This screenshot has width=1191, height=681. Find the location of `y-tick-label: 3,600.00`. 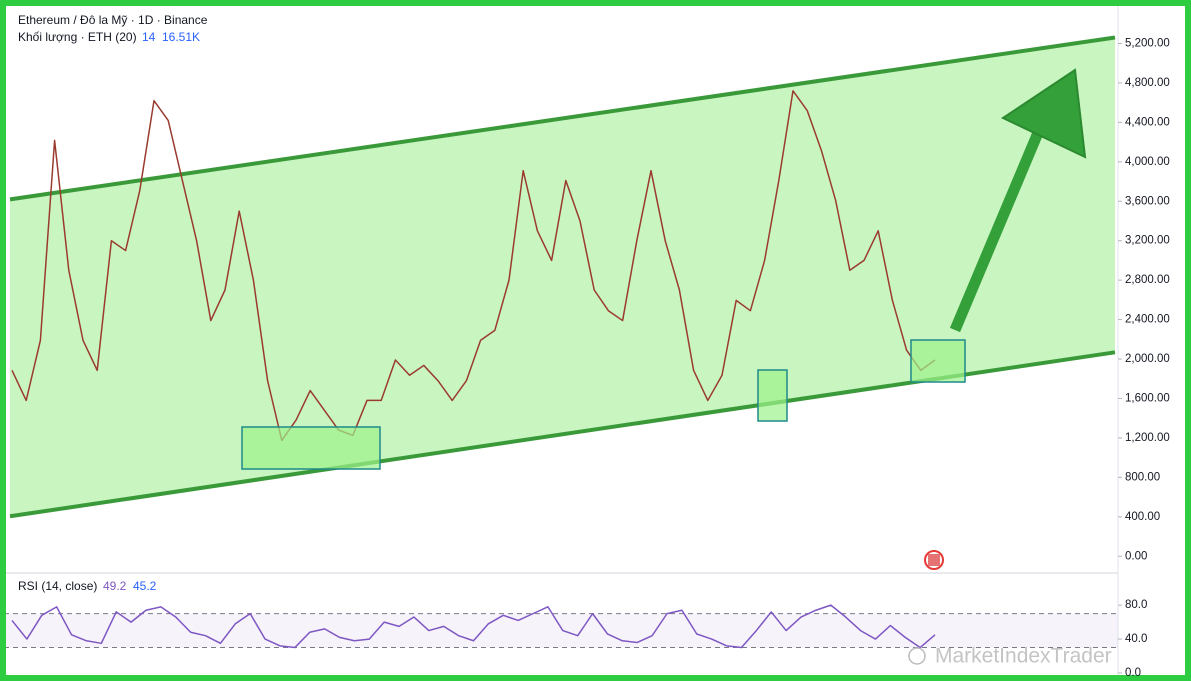

y-tick-label: 3,600.00 is located at coordinates (1147, 201).